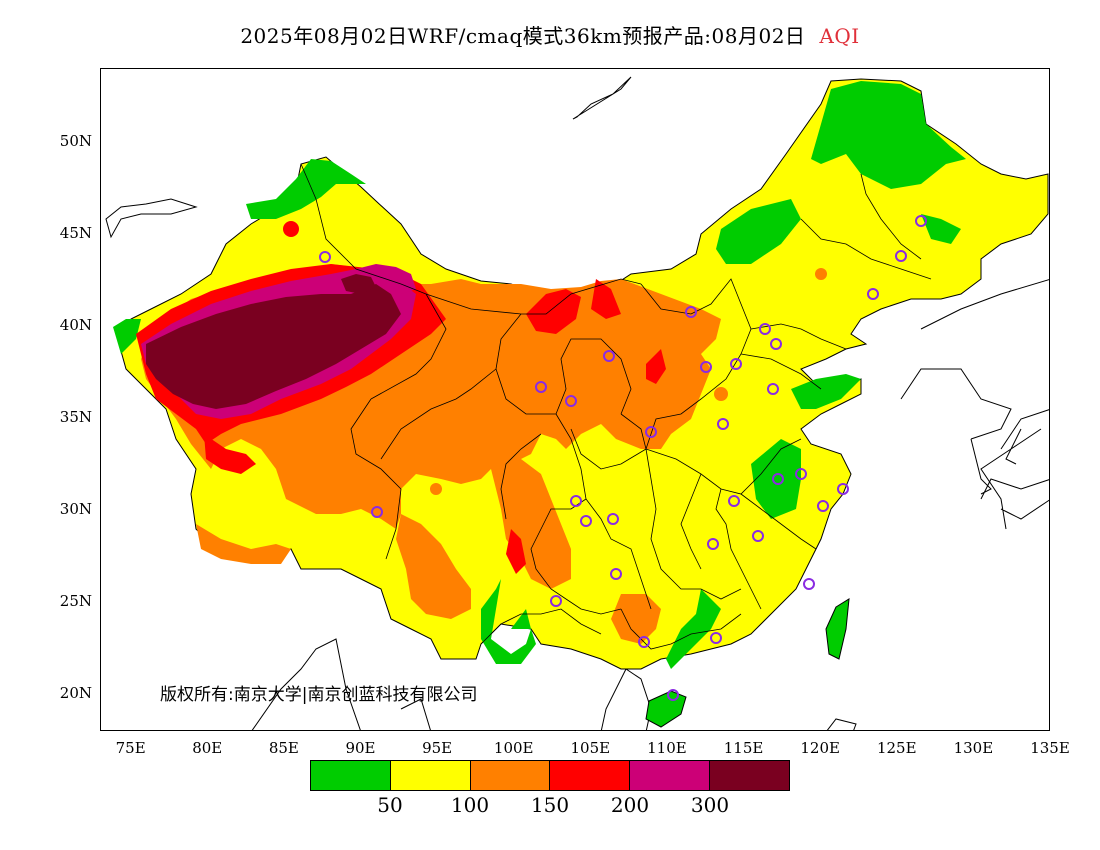 This screenshot has width=1100, height=850. What do you see at coordinates (710, 805) in the screenshot?
I see `legend-threshold-label: 300` at bounding box center [710, 805].